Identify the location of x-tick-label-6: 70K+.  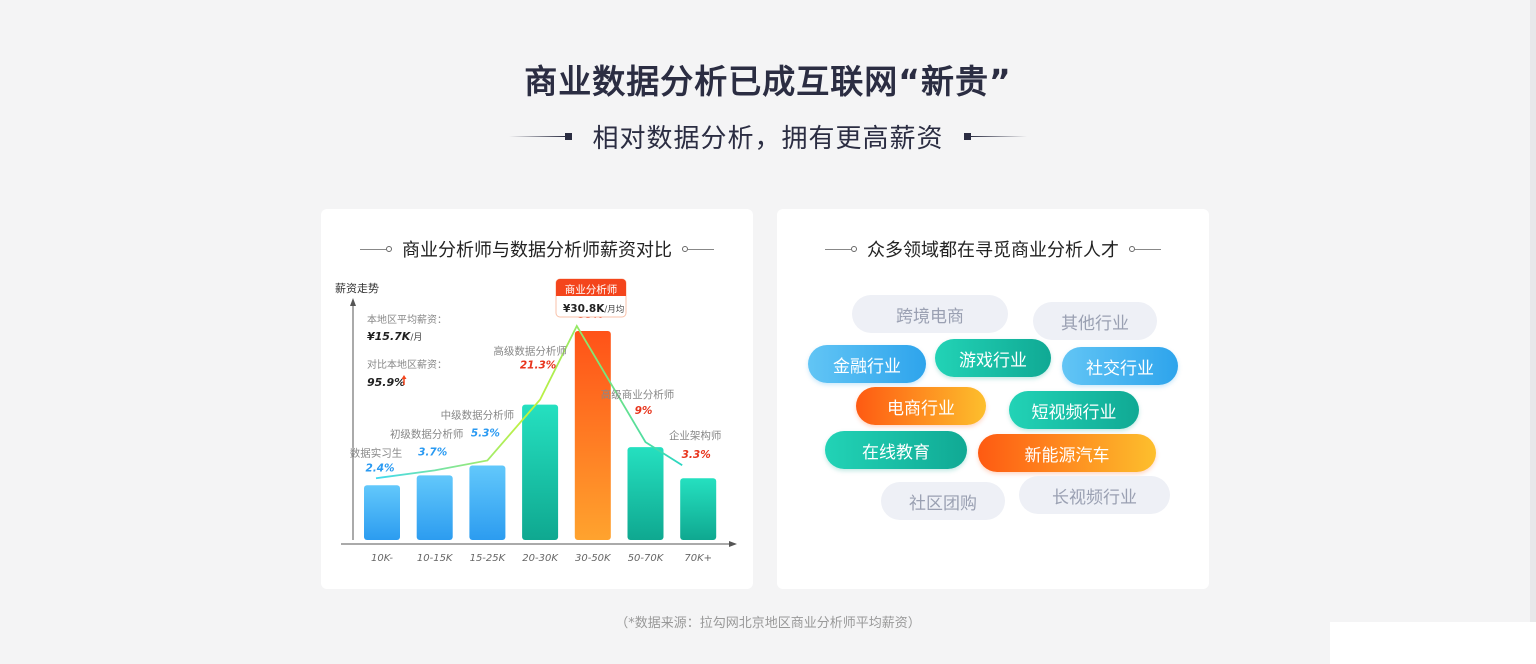
(698, 558).